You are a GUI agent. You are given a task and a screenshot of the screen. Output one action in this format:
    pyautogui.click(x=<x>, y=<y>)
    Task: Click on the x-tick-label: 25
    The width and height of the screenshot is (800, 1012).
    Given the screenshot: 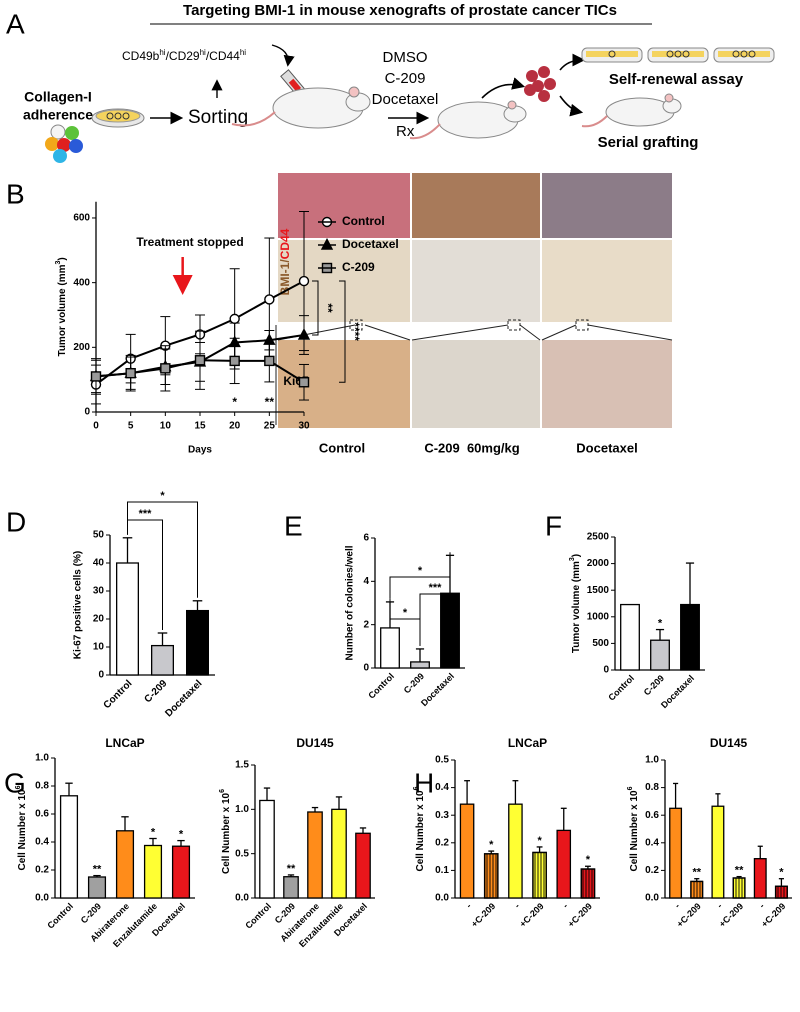 What is the action you would take?
    pyautogui.click(x=270, y=426)
    